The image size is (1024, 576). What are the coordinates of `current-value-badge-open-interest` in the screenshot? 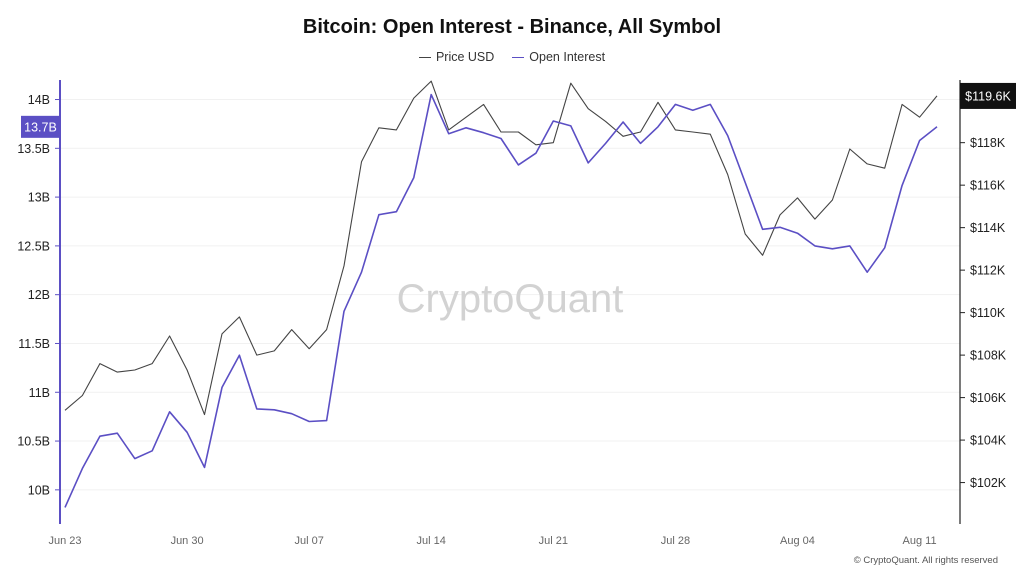 It's located at (40, 126).